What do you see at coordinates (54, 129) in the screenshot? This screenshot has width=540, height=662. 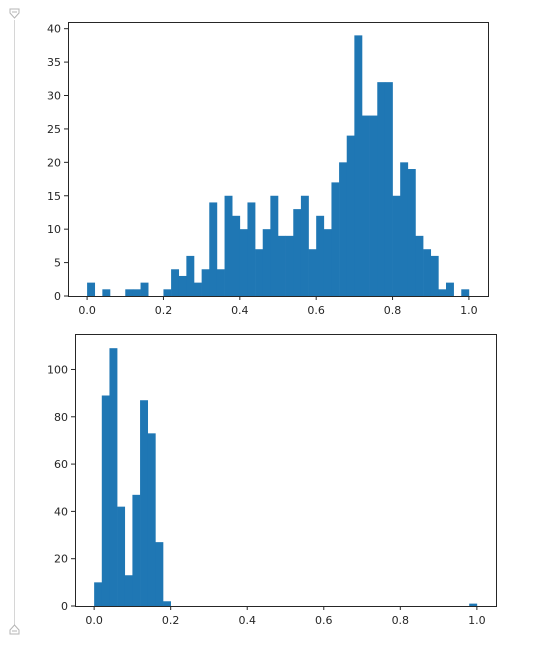 I see `y-tick-label: 25` at bounding box center [54, 129].